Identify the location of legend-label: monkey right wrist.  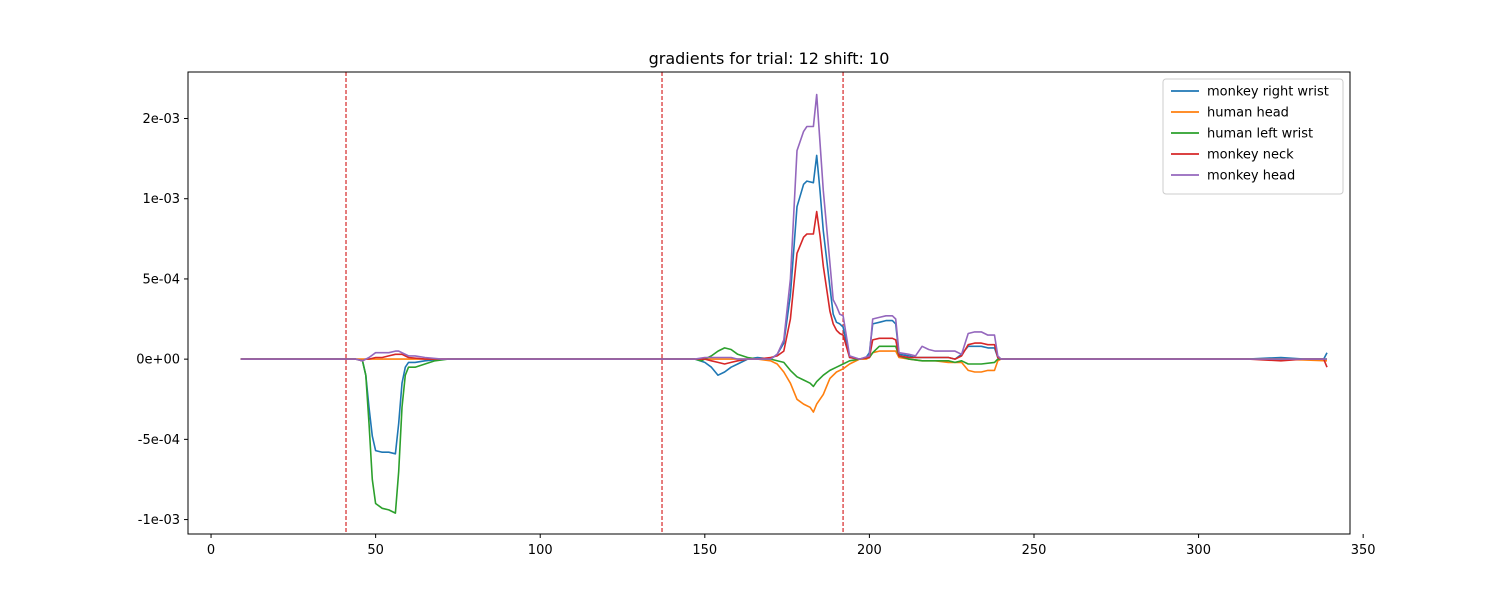
(1268, 92).